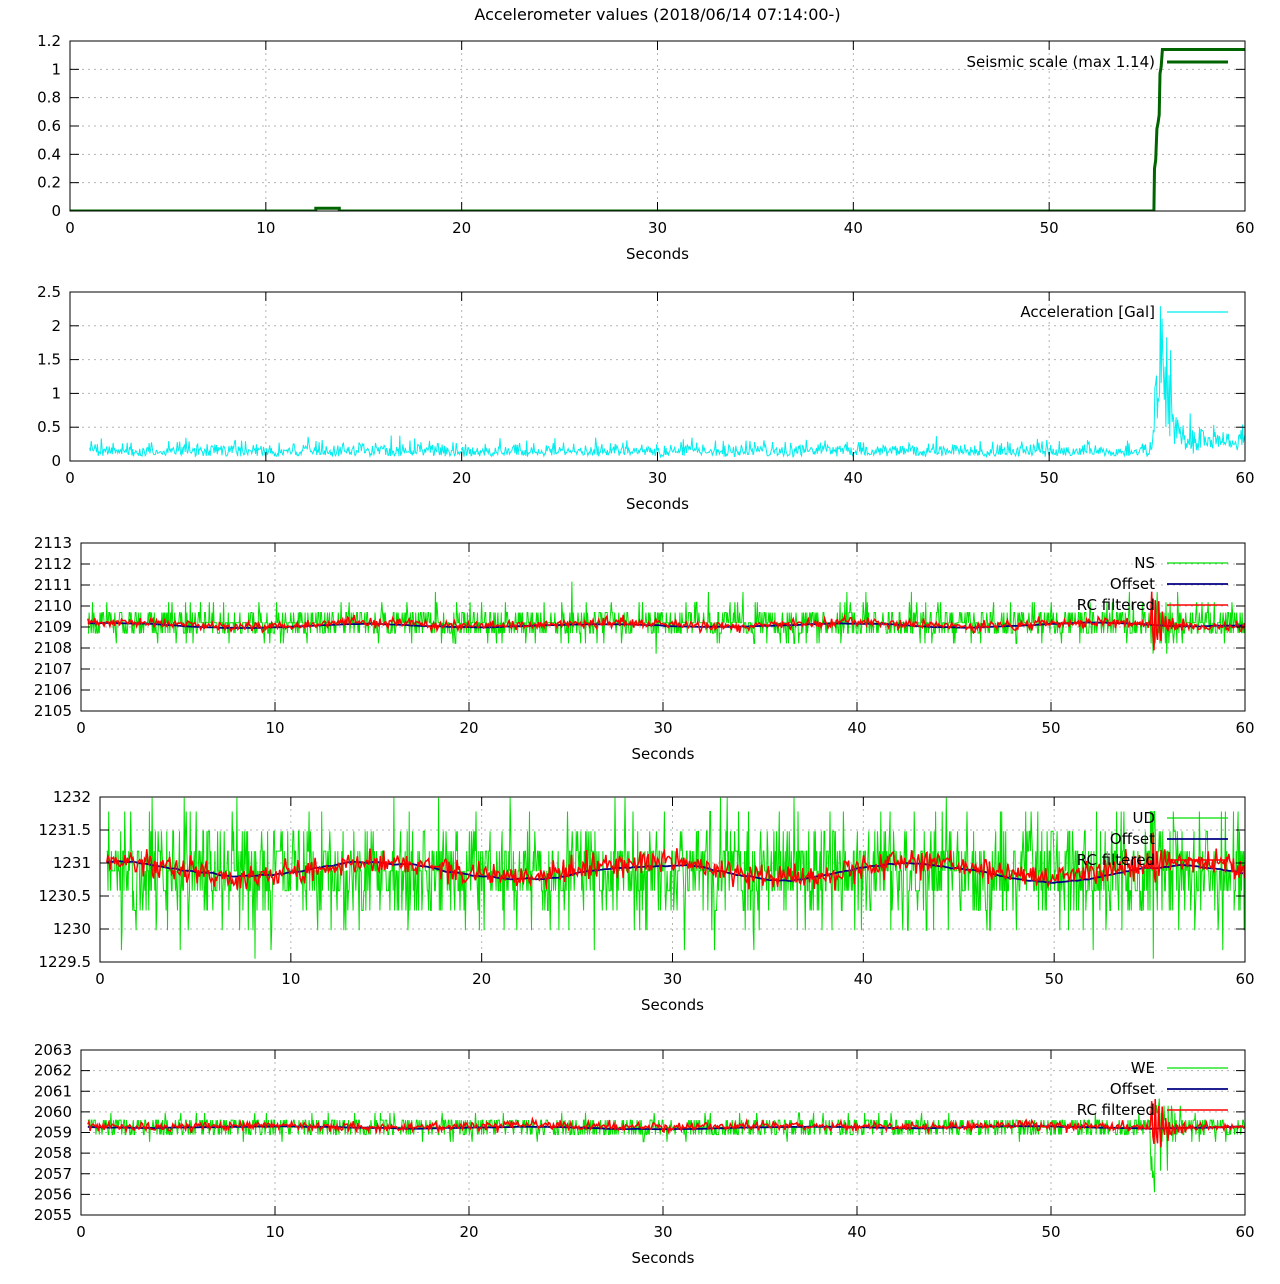 The height and width of the screenshot is (1284, 1280). I want to click on y-tick-label: 2059, so click(53, 1133).